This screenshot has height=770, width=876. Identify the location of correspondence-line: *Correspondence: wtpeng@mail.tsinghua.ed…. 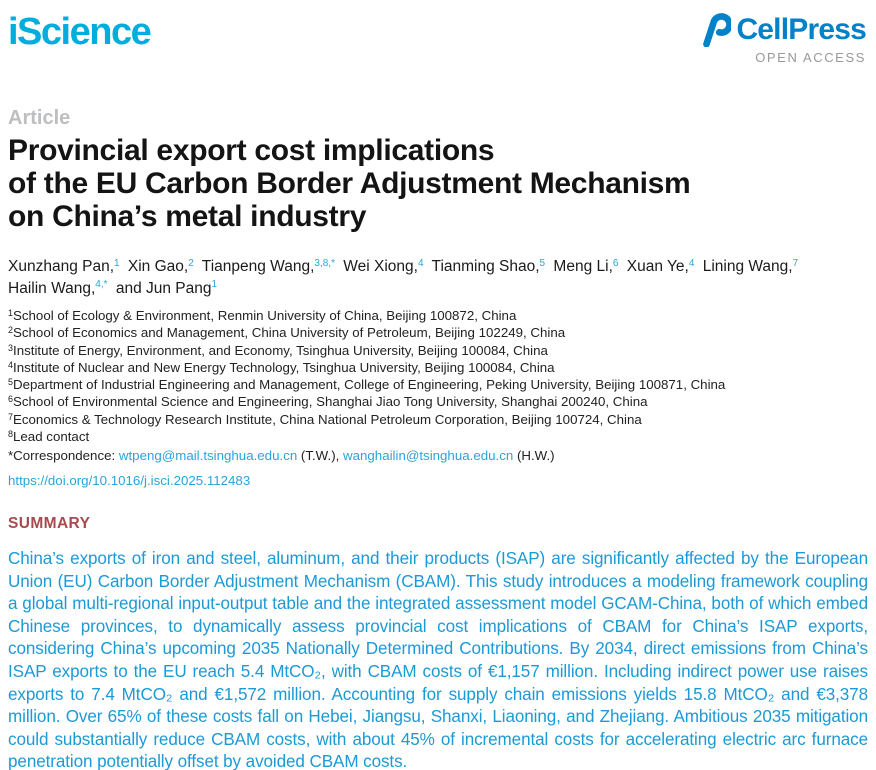
(438, 455).